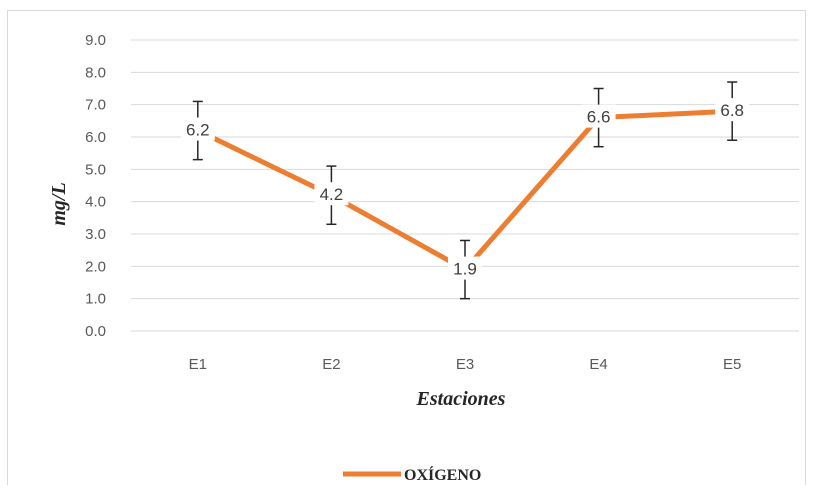 Image resolution: width=814 pixels, height=503 pixels. What do you see at coordinates (95, 40) in the screenshot?
I see `y-tick-label: 9.0` at bounding box center [95, 40].